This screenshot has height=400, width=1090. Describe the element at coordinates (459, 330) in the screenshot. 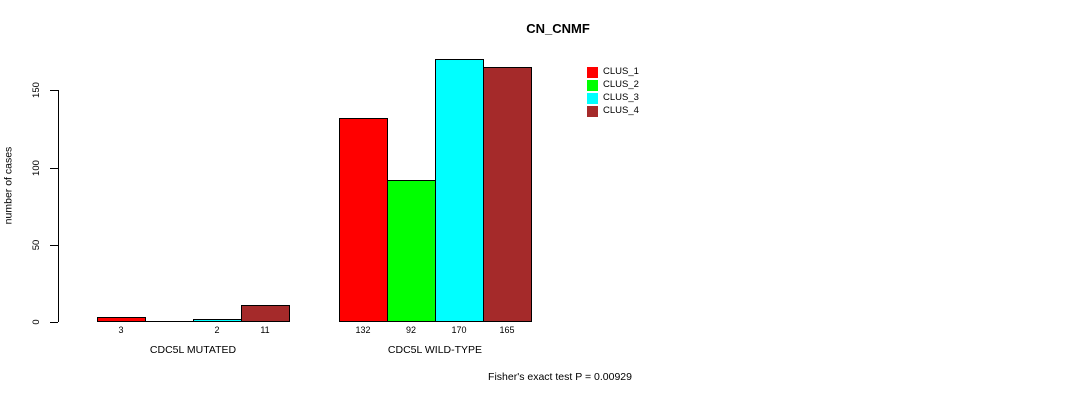

I see `bar-value-label: 170` at that location.